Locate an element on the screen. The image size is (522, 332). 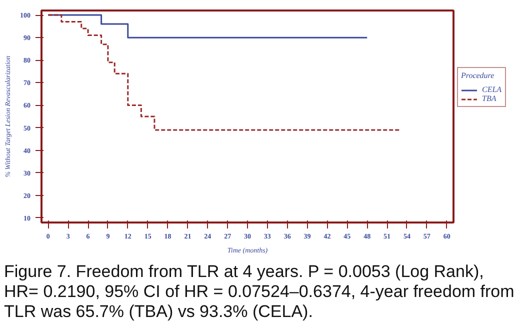
legend-label: CELA is located at coordinates (492, 89).